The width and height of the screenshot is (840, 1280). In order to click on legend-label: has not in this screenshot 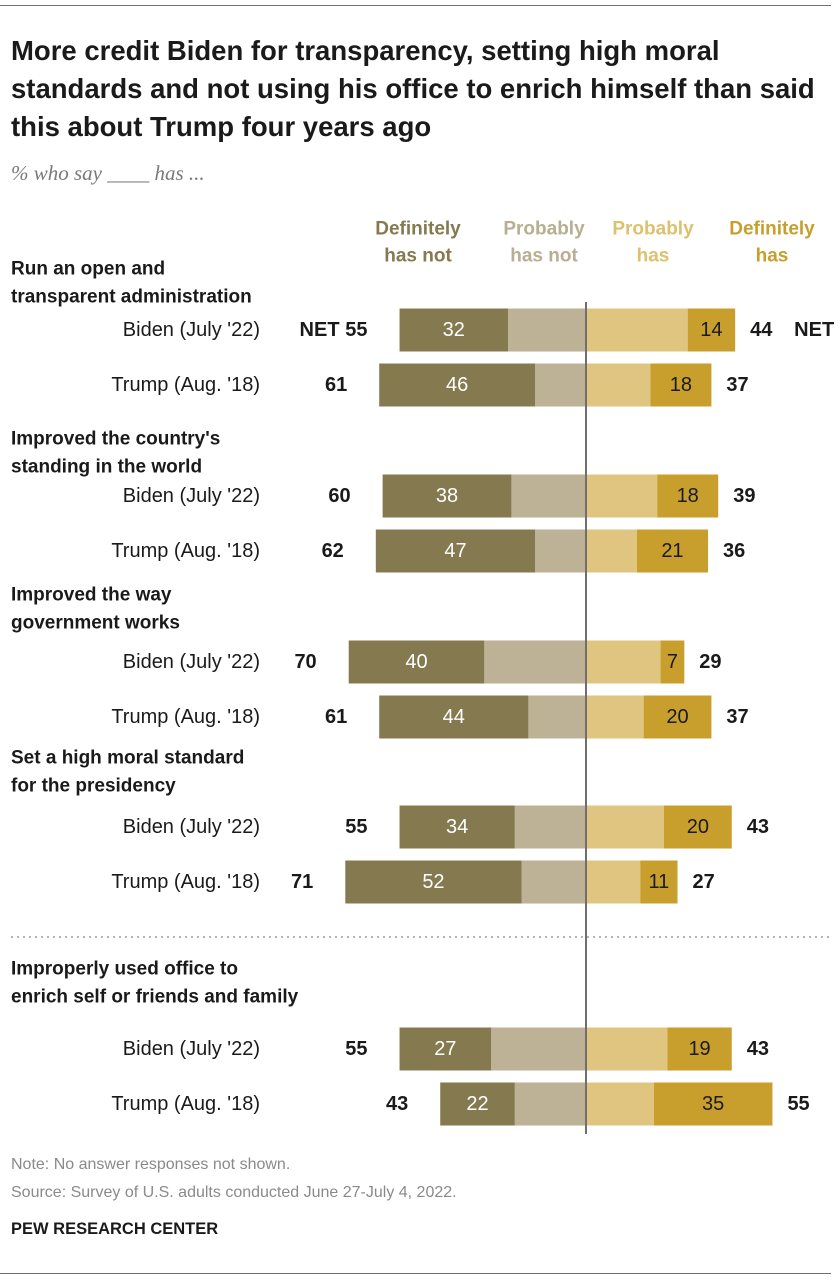, I will do `click(418, 256)`.